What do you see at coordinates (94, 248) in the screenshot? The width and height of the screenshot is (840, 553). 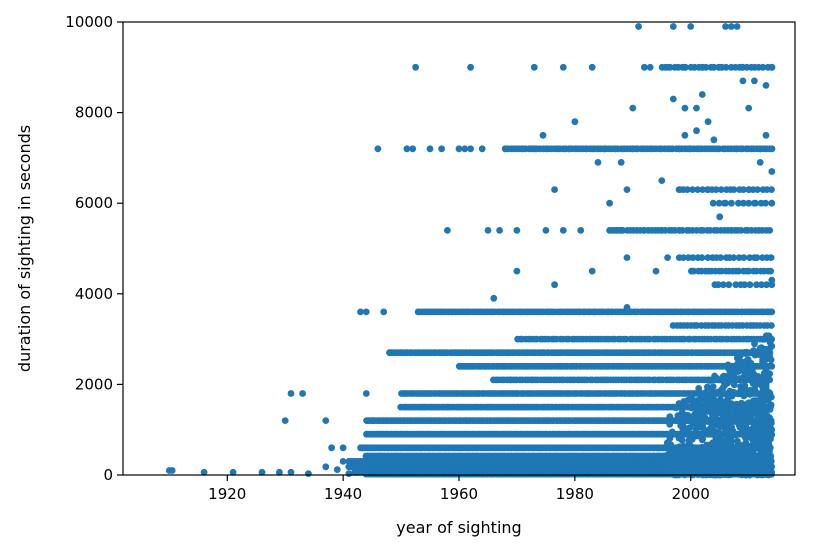 I see `y-axis: 0 2000 4000 6000 8000 10000` at bounding box center [94, 248].